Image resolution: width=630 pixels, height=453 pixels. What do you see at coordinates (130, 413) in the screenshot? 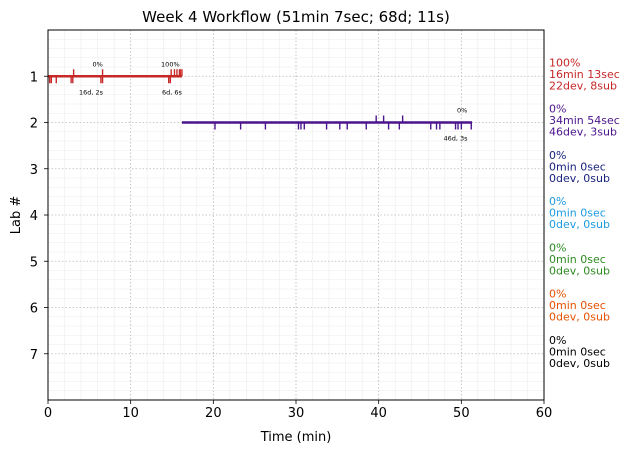
I see `x-tick-label: 10` at bounding box center [130, 413].